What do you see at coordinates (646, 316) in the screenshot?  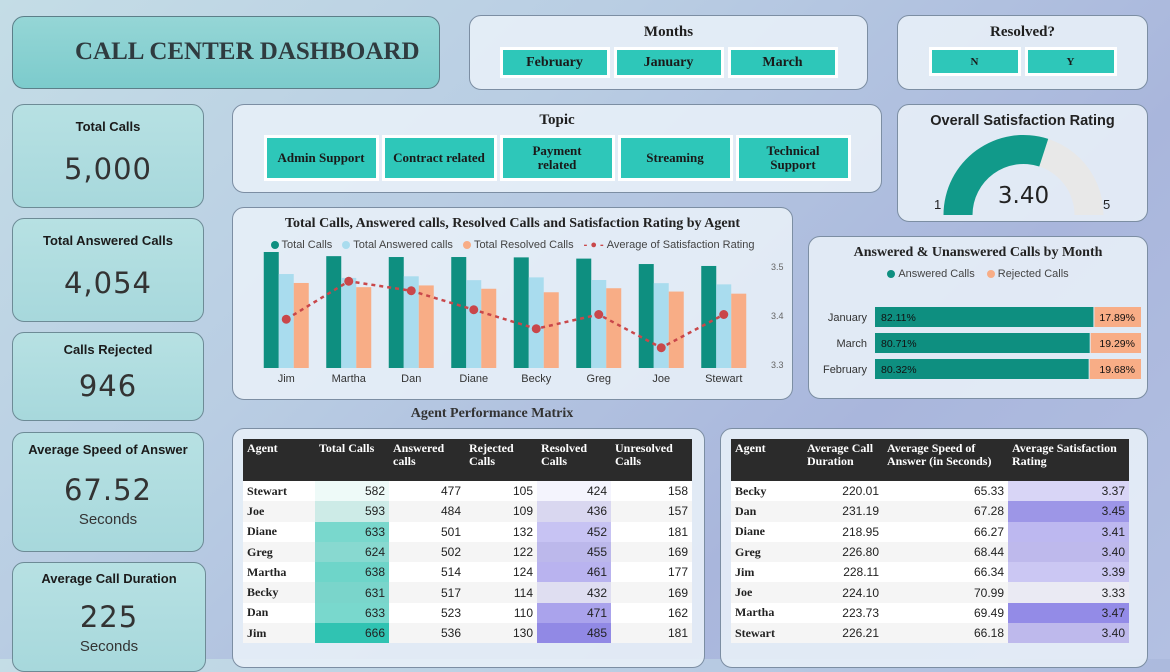 I see `bar-joe-s0` at bounding box center [646, 316].